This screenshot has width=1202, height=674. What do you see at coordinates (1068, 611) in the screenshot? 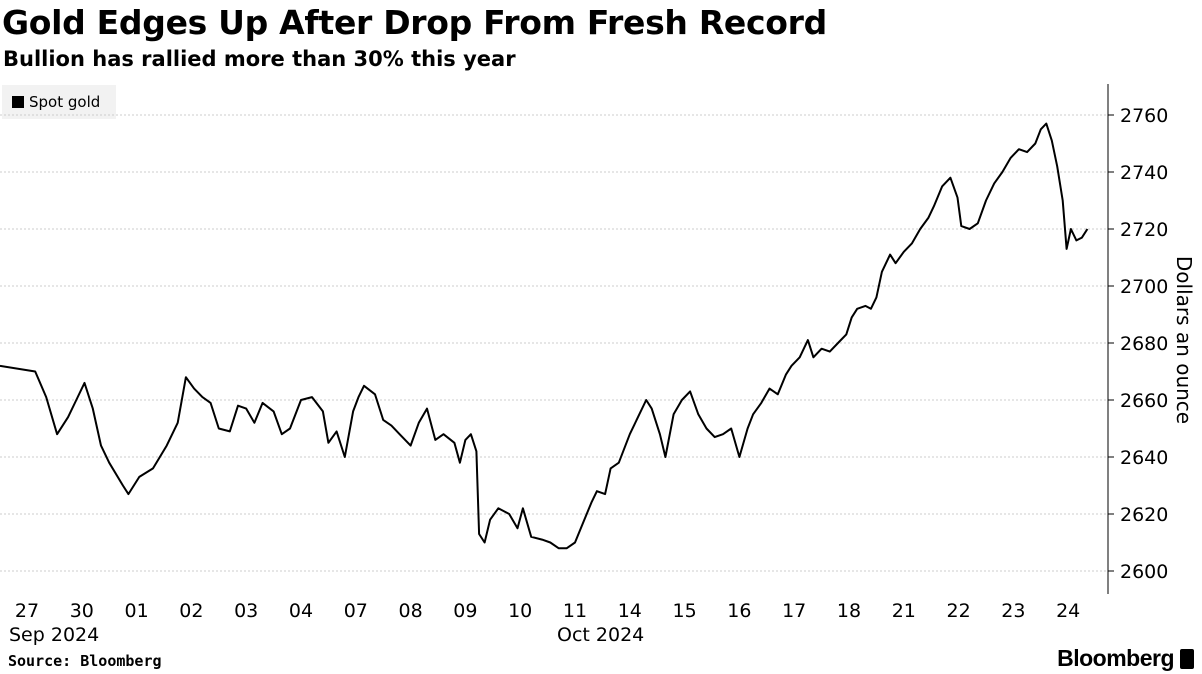
I see `x-tick-label: 24` at bounding box center [1068, 611].